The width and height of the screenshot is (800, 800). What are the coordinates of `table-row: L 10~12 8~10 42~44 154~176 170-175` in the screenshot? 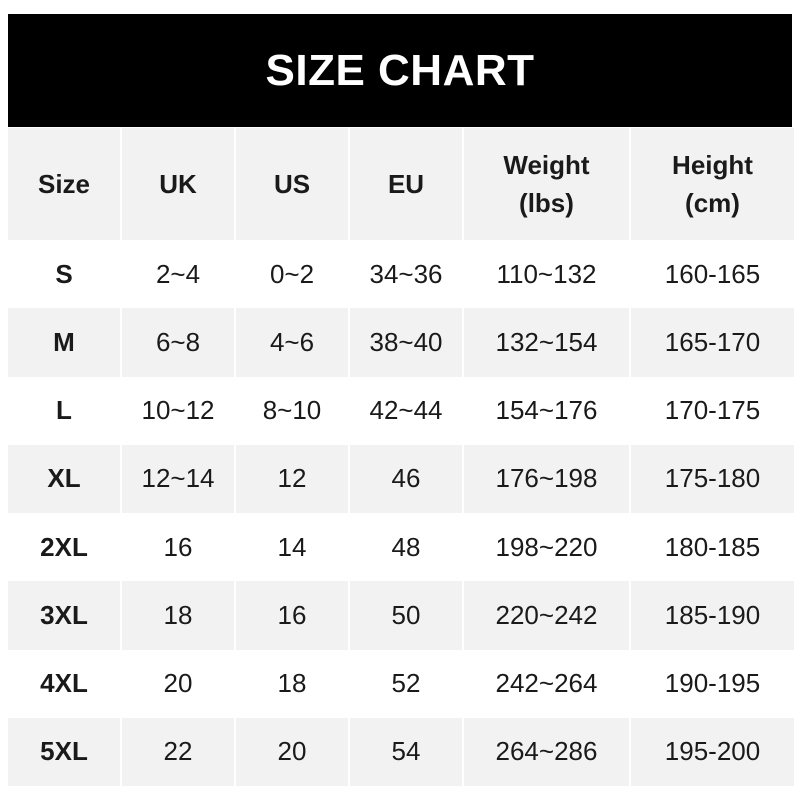 It's located at (401, 411).